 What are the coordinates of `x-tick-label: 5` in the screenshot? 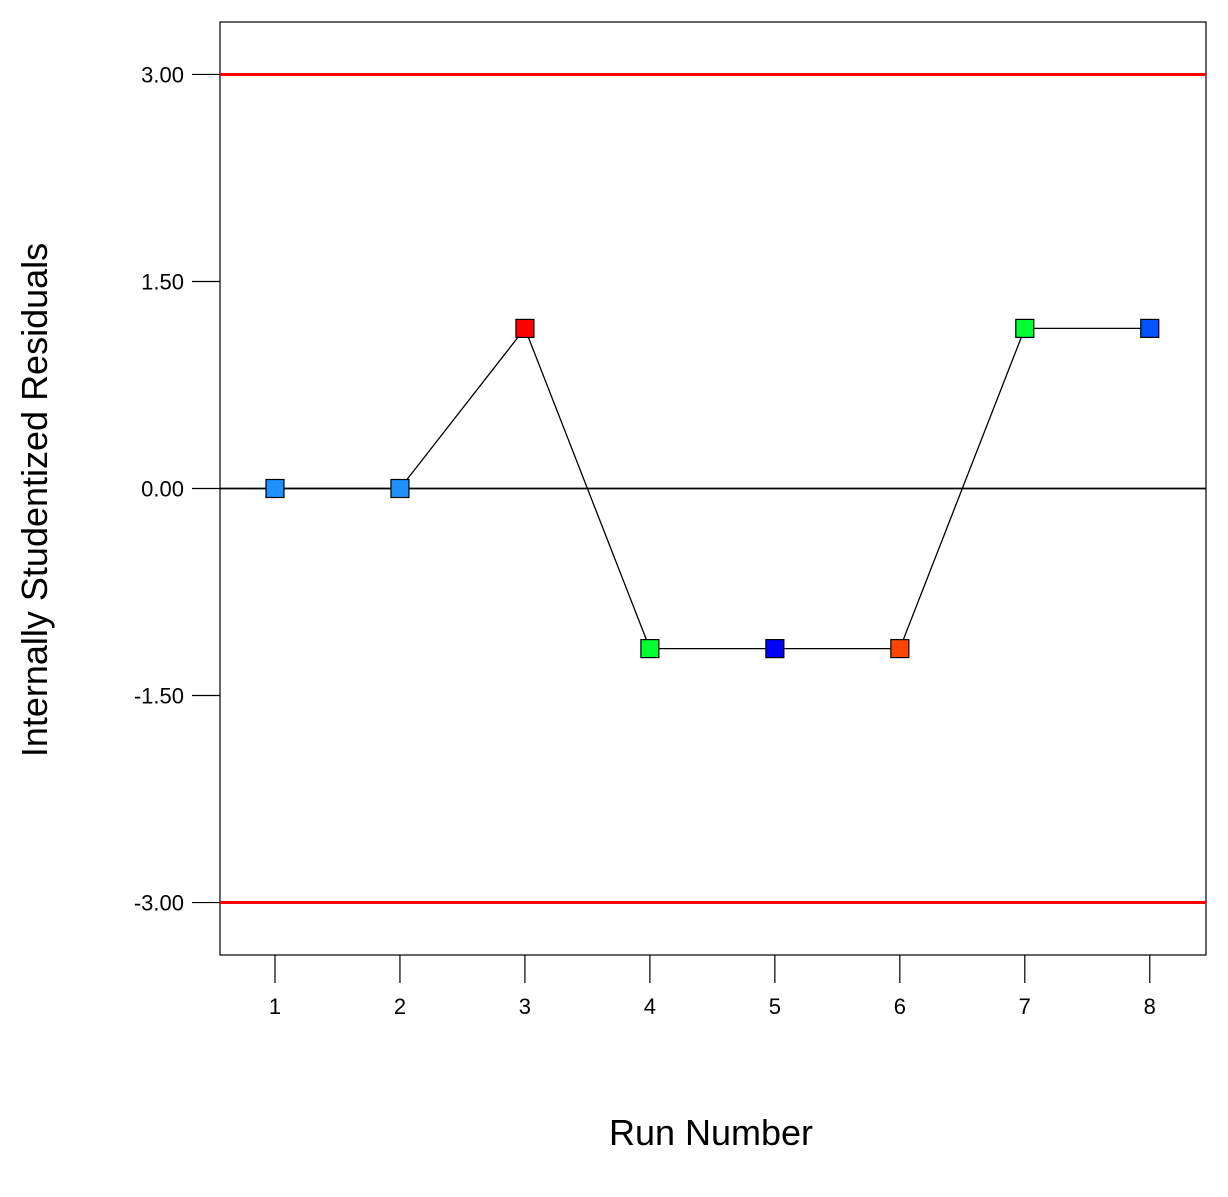 It's located at (775, 1006).